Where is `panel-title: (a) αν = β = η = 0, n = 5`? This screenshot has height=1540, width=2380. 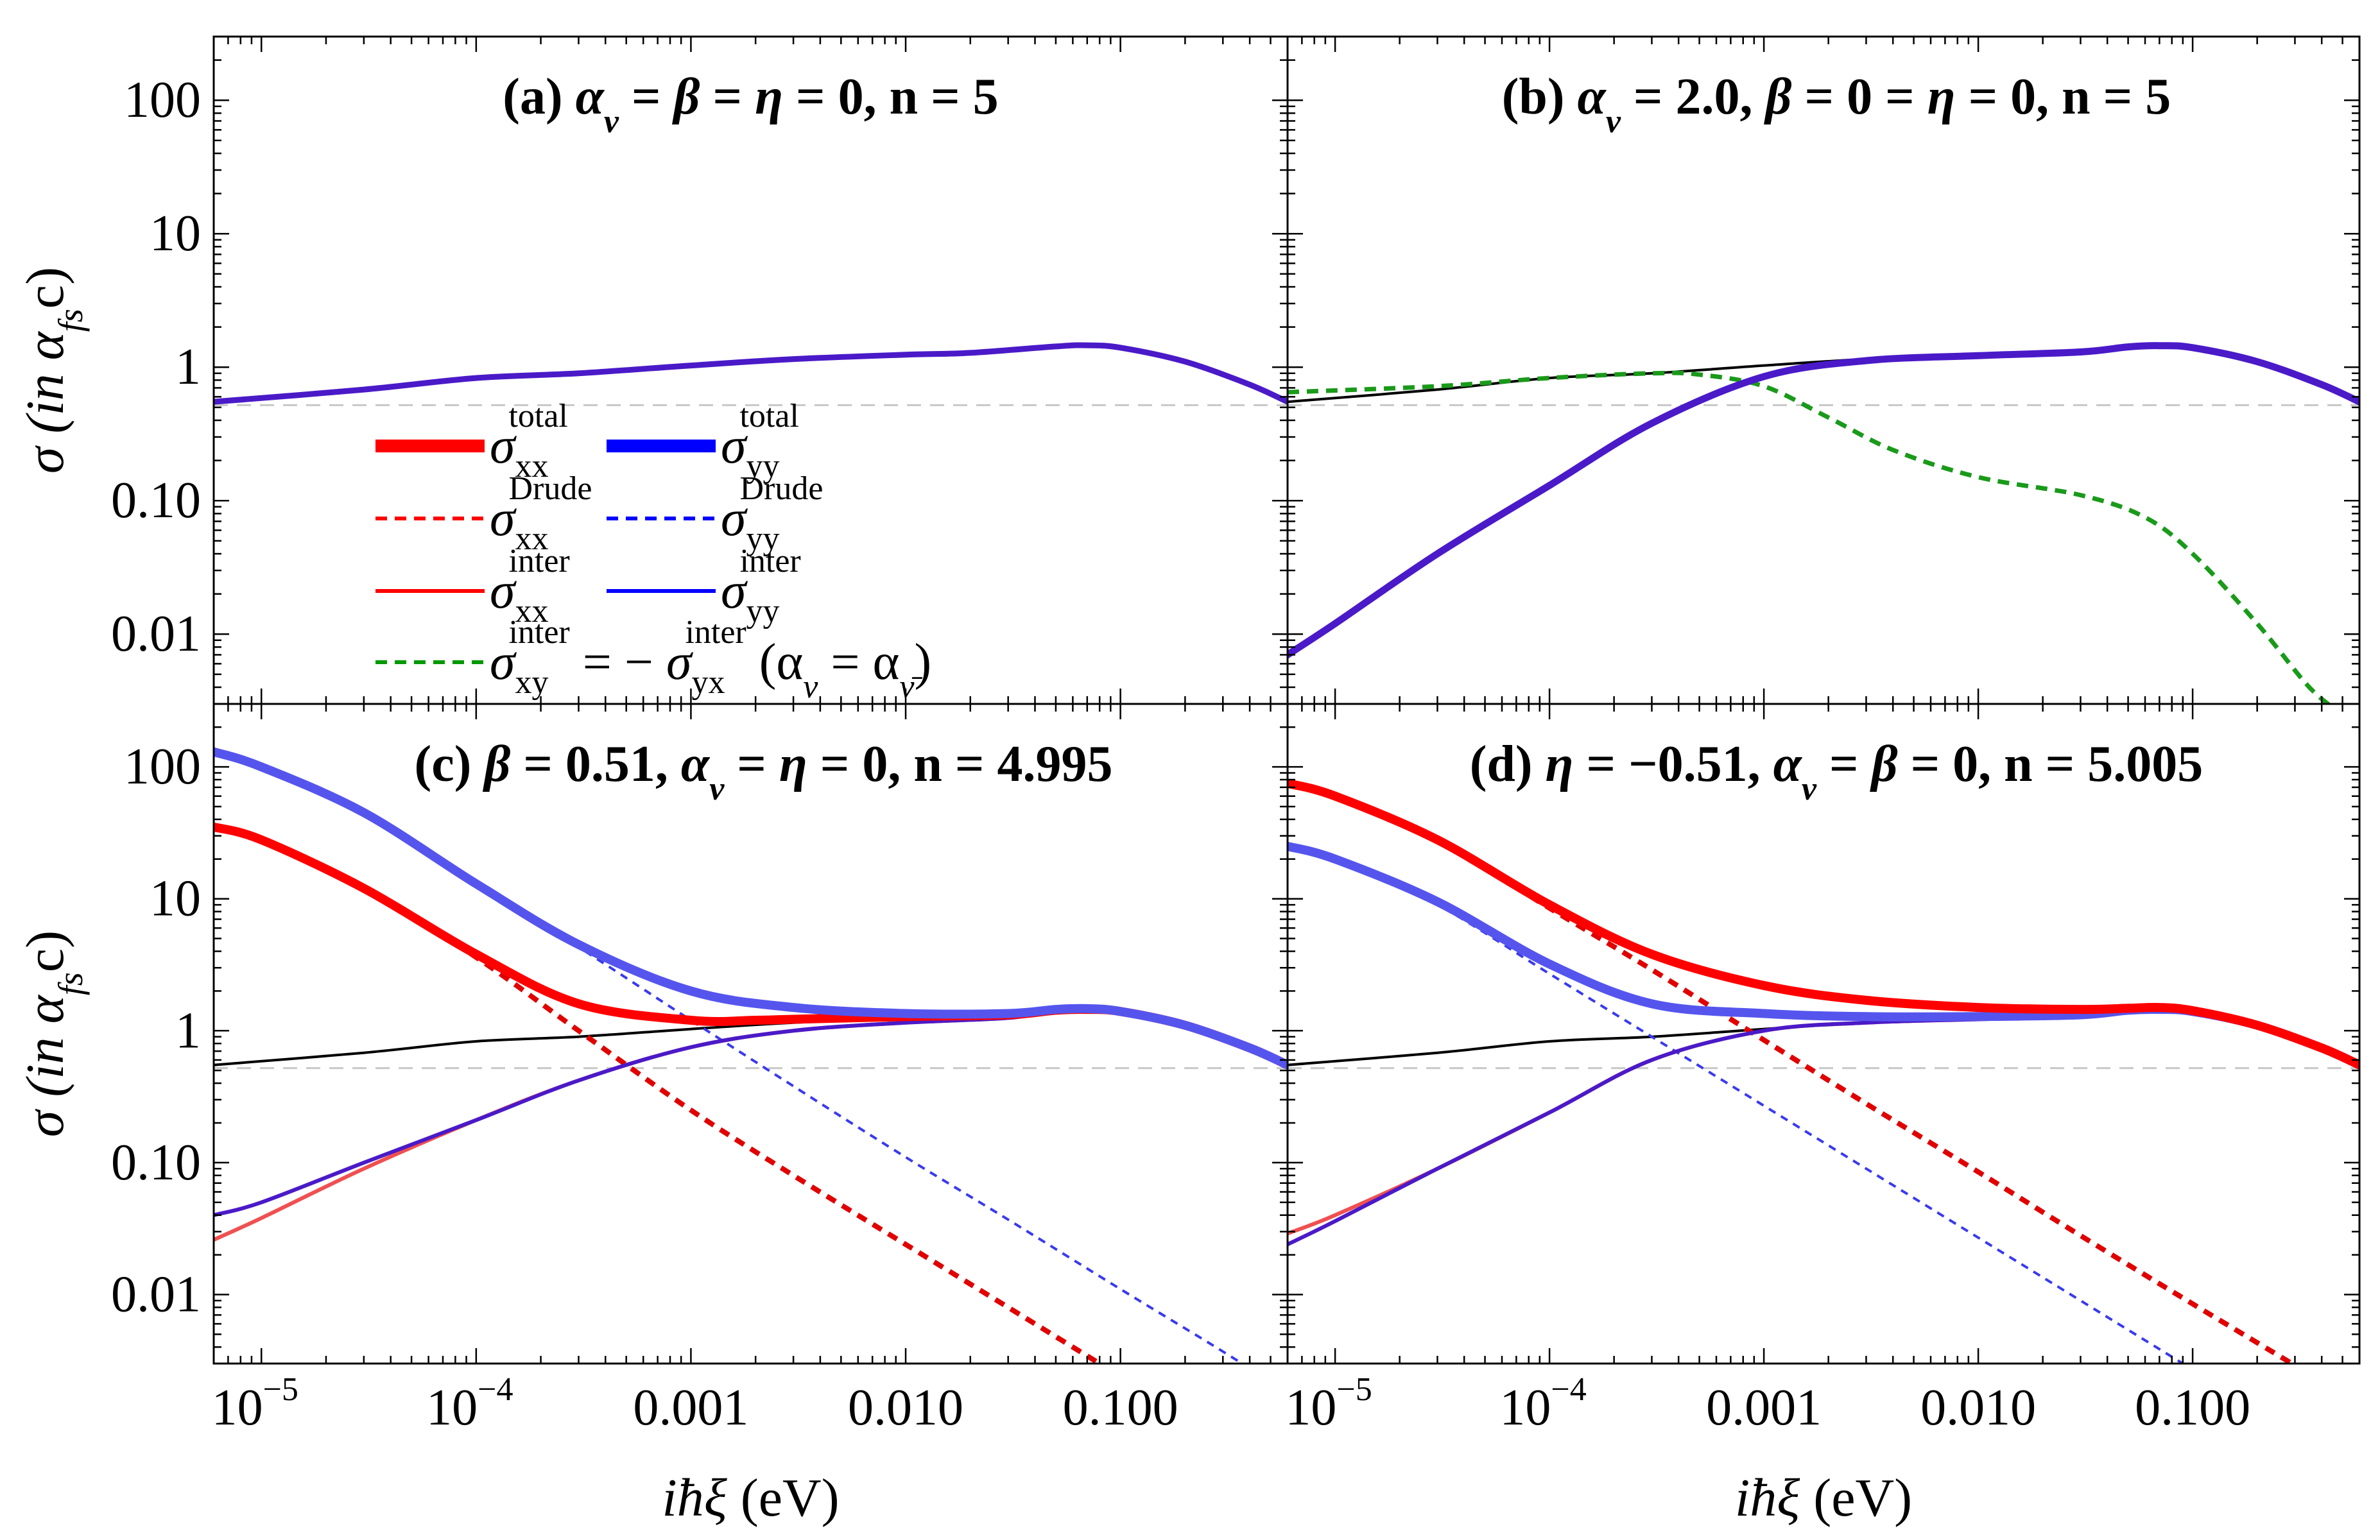
panel-title: (a) αν = β = η = 0, n = 5 is located at coordinates (750, 105).